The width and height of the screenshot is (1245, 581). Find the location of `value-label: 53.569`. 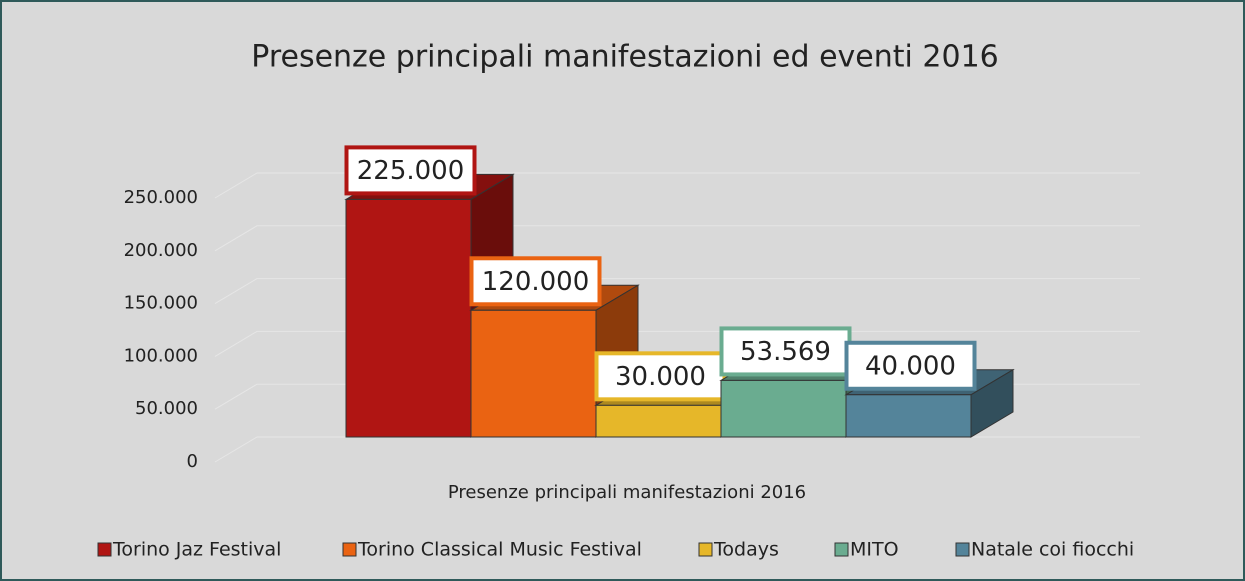

value-label: 53.569 is located at coordinates (785, 352).